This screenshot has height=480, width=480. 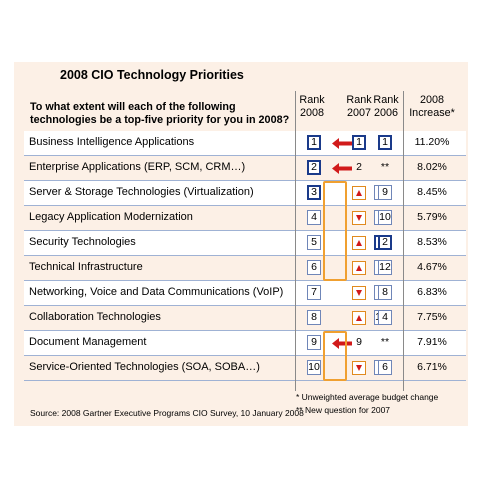 I want to click on rank-2007-cell: 1, so click(x=359, y=142).